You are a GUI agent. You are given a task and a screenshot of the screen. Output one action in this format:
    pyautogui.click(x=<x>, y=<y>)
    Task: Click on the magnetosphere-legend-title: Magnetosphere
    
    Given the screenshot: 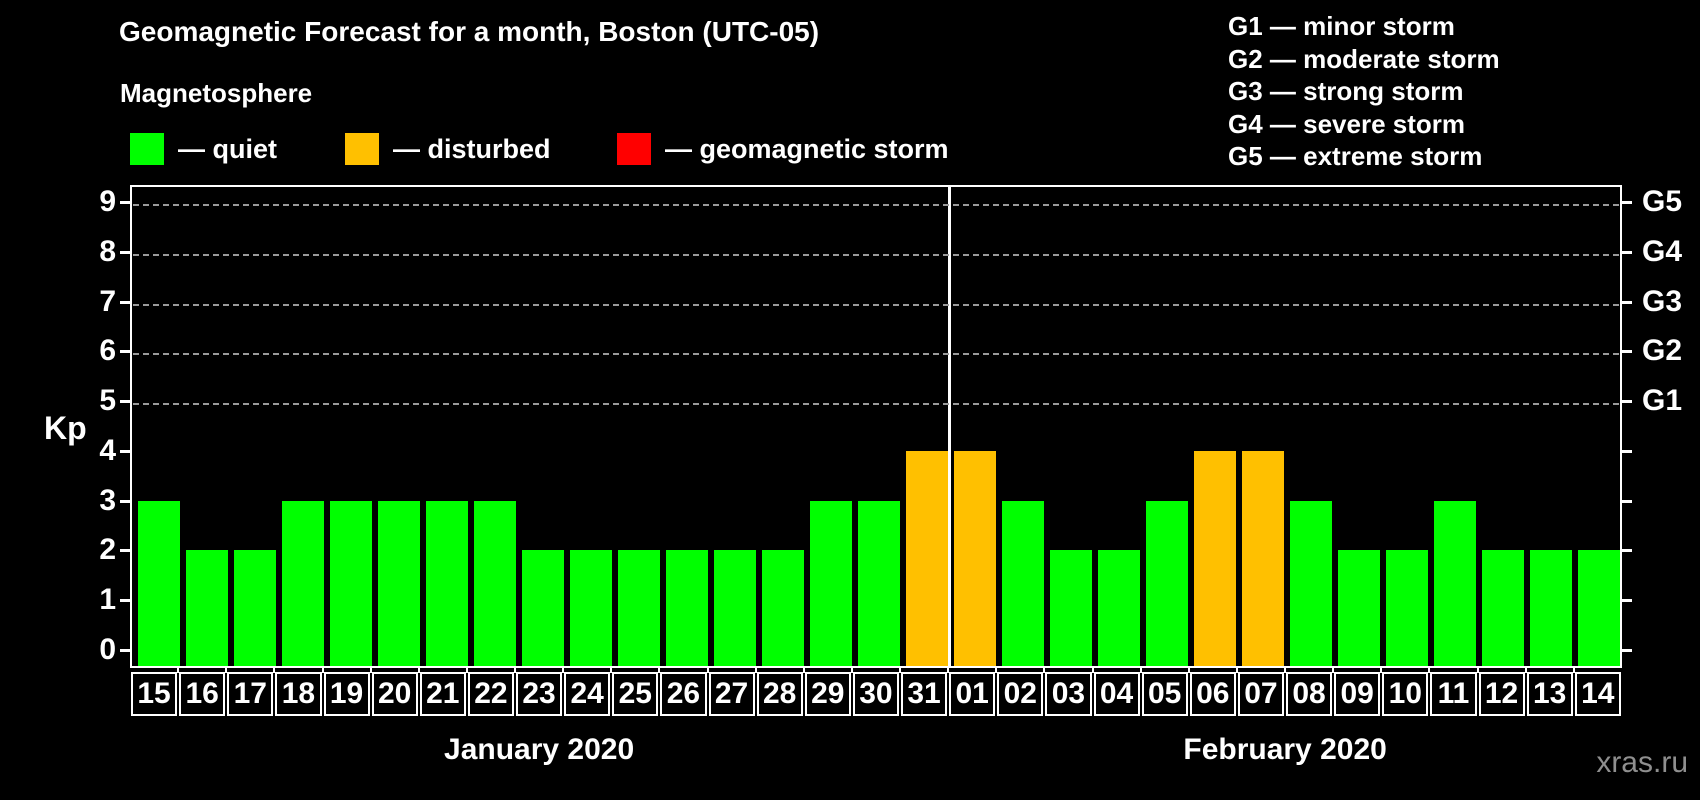 What is the action you would take?
    pyautogui.click(x=216, y=93)
    